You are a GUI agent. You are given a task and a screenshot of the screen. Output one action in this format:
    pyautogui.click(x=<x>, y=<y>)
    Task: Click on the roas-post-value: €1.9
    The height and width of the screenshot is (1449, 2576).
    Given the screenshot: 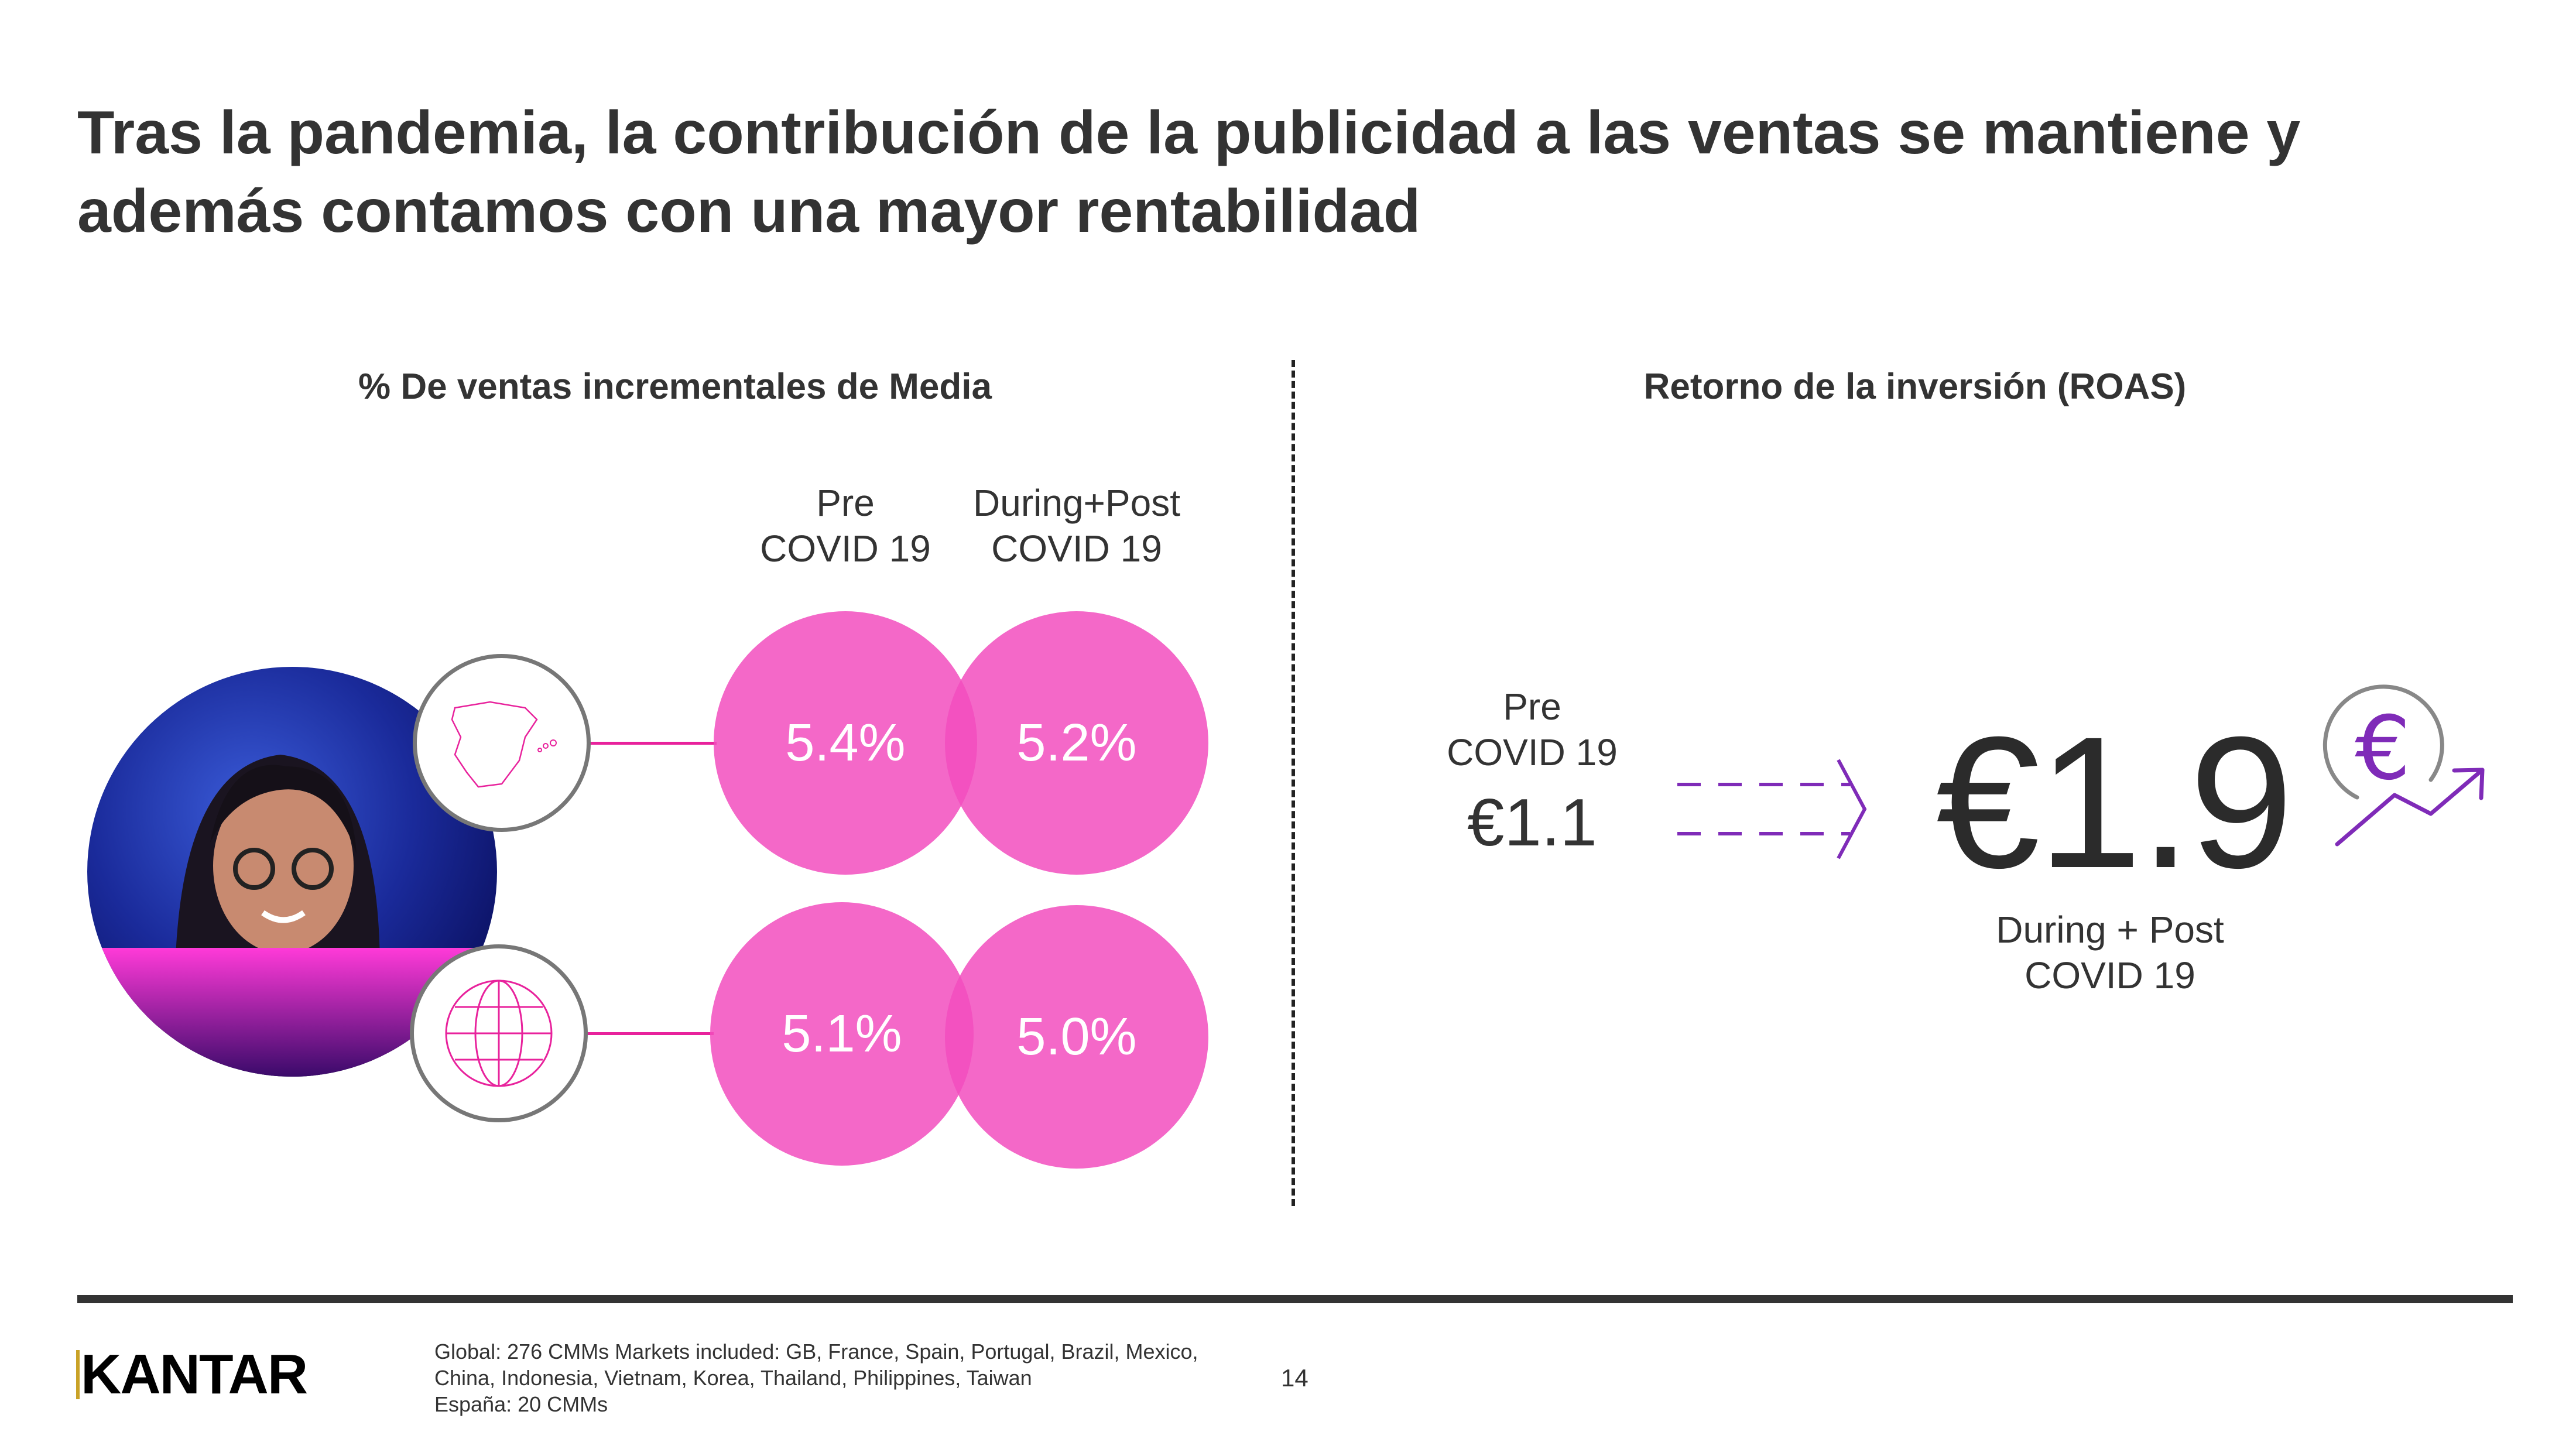 What is the action you would take?
    pyautogui.click(x=2115, y=802)
    